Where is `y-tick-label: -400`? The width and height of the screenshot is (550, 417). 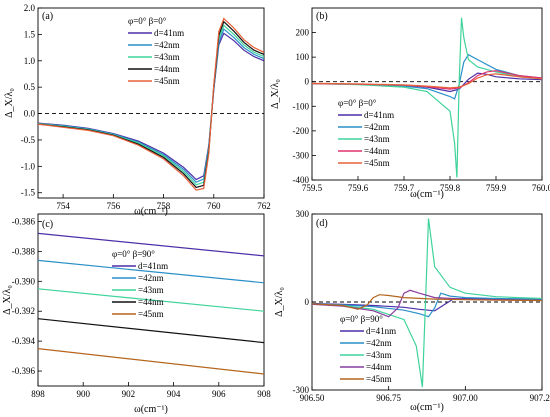 y-tick-label: -400 is located at coordinates (301, 180).